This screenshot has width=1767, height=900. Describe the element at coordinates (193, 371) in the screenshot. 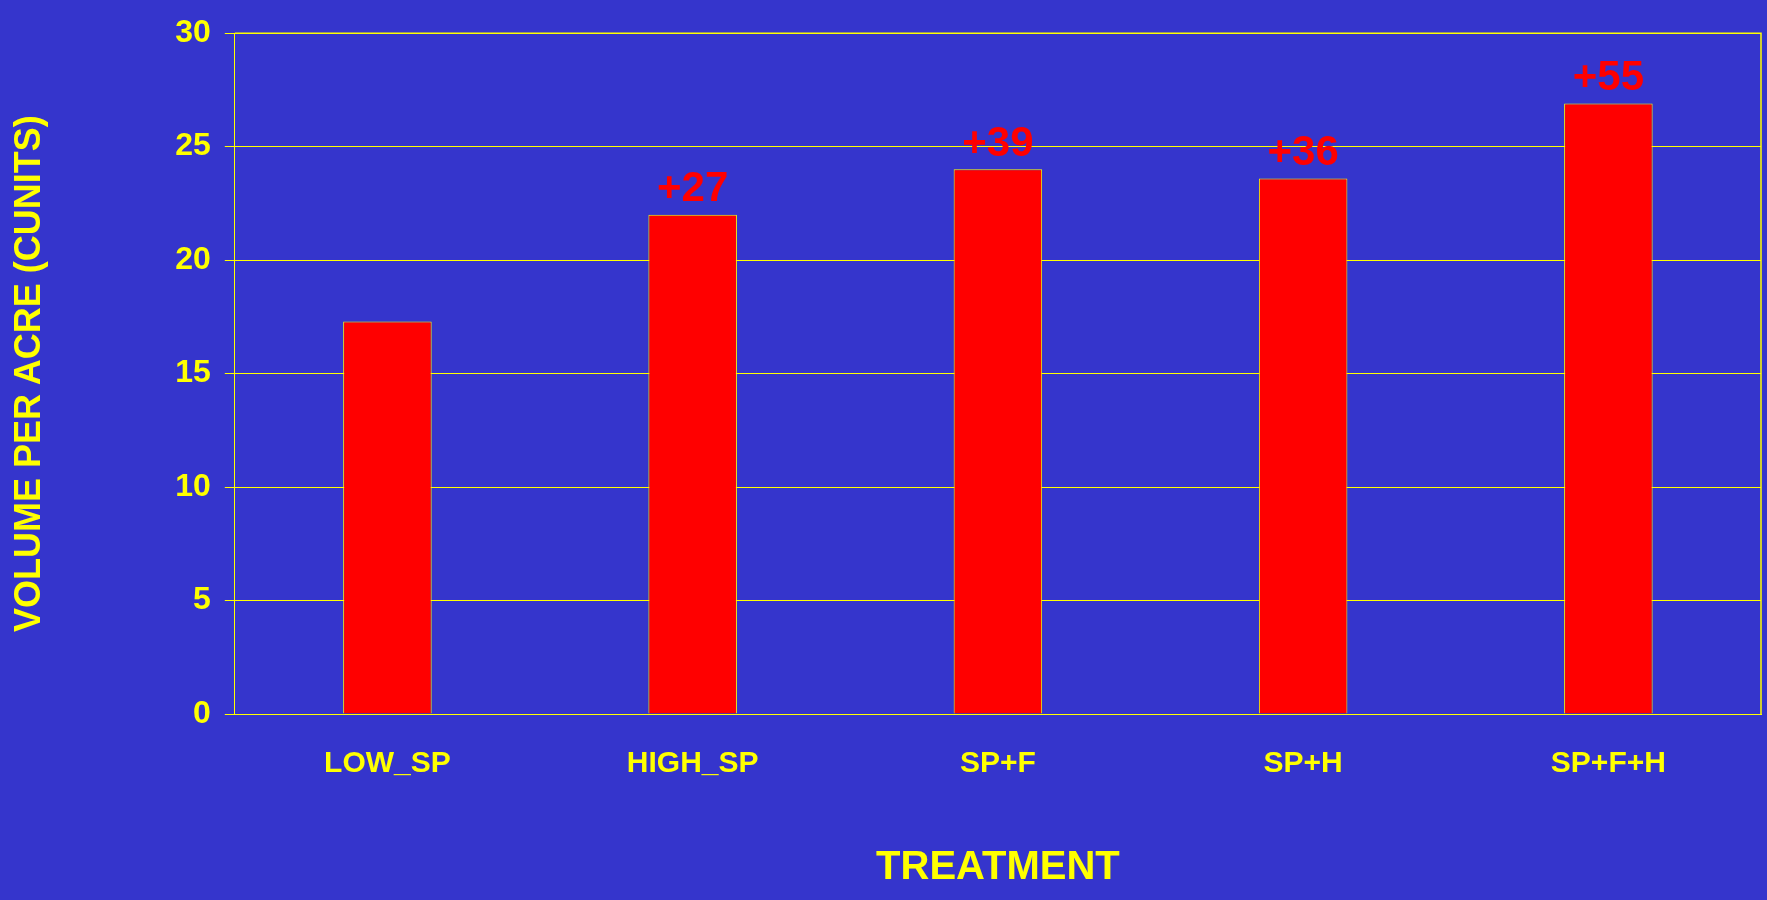

I see `y-tick-label: 15` at that location.